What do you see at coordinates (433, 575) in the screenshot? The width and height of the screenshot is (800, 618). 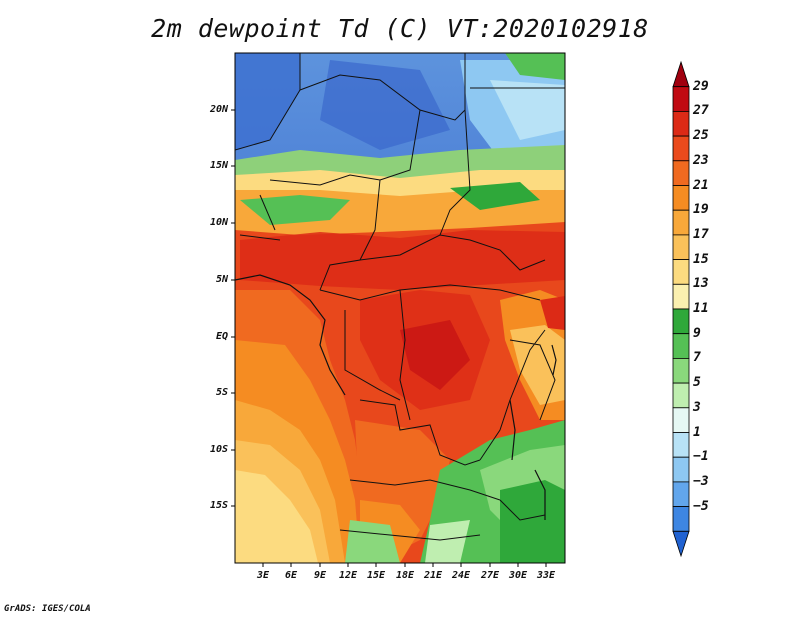 I see `lon-label: 21E` at bounding box center [433, 575].